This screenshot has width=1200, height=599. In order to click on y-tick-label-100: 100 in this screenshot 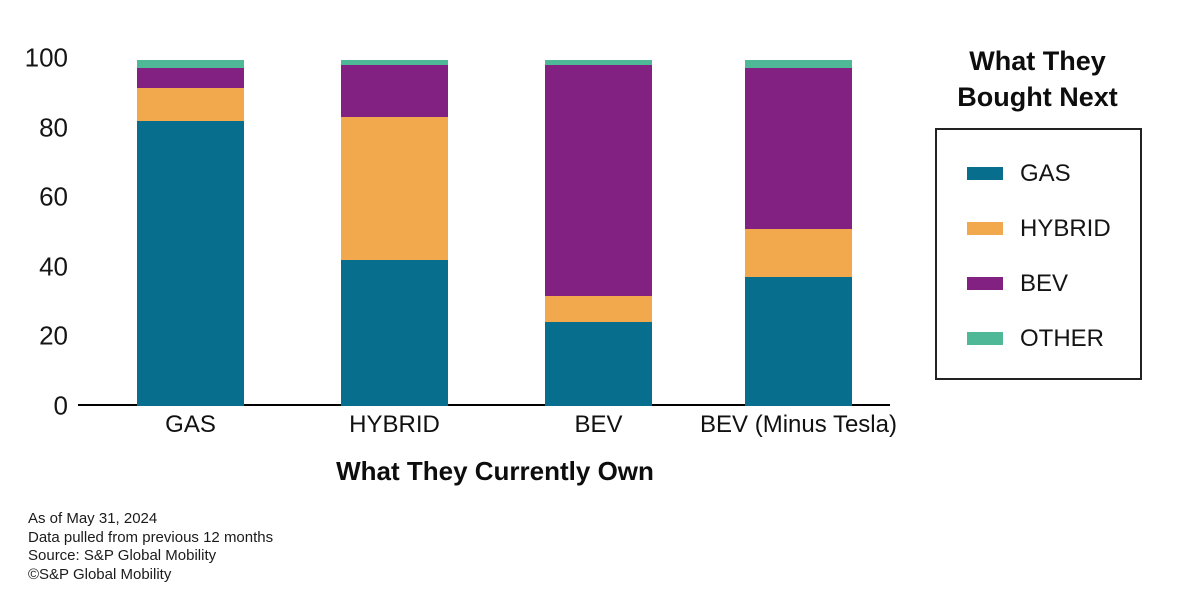, I will do `click(46, 57)`.